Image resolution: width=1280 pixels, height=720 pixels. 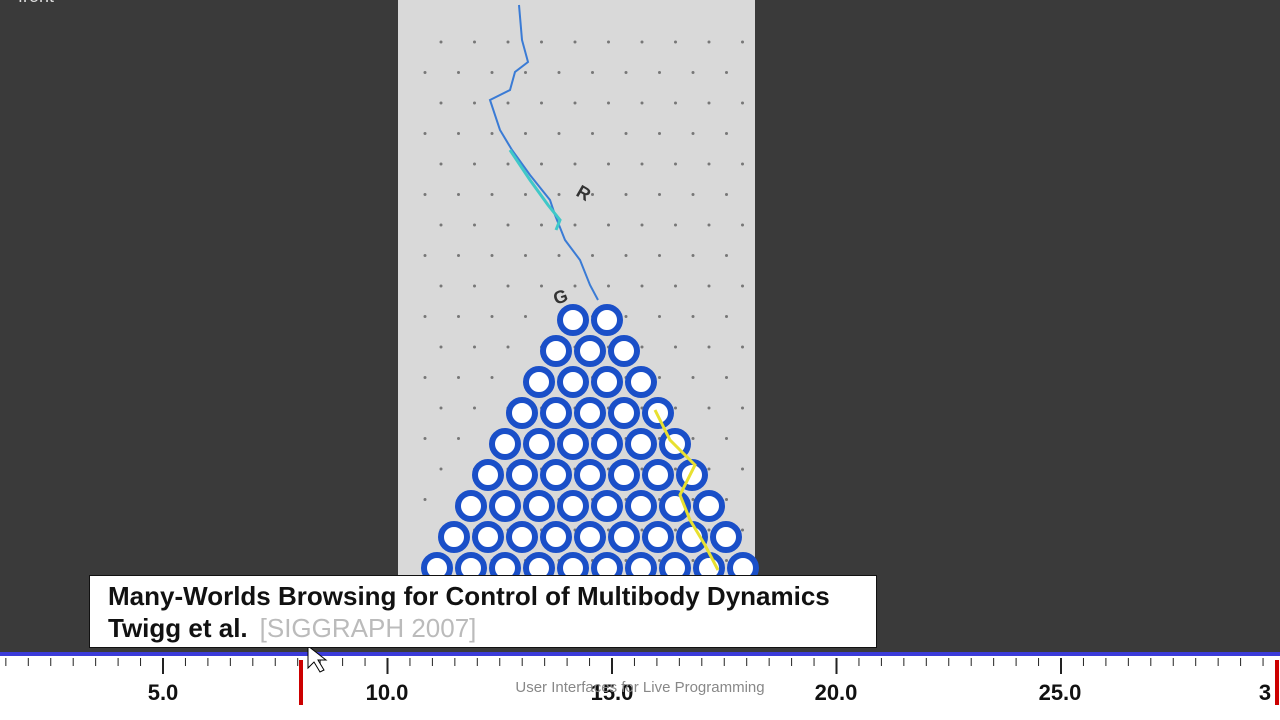 What do you see at coordinates (686, 490) in the screenshot?
I see `path-trace` at bounding box center [686, 490].